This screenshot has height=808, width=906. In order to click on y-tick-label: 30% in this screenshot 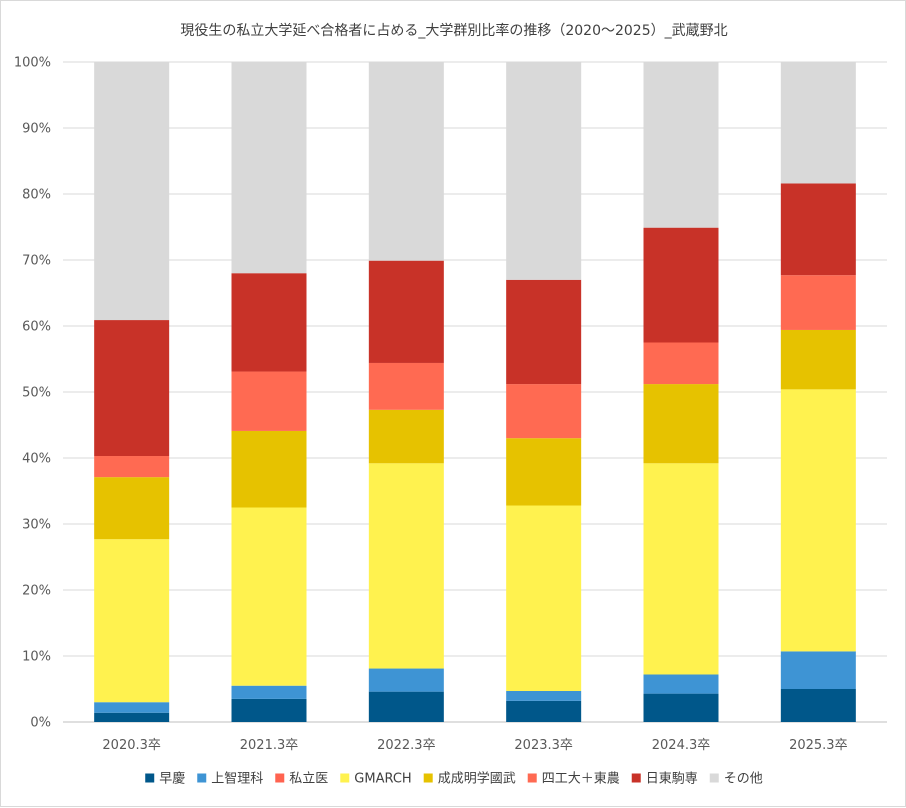, I will do `click(36, 525)`.